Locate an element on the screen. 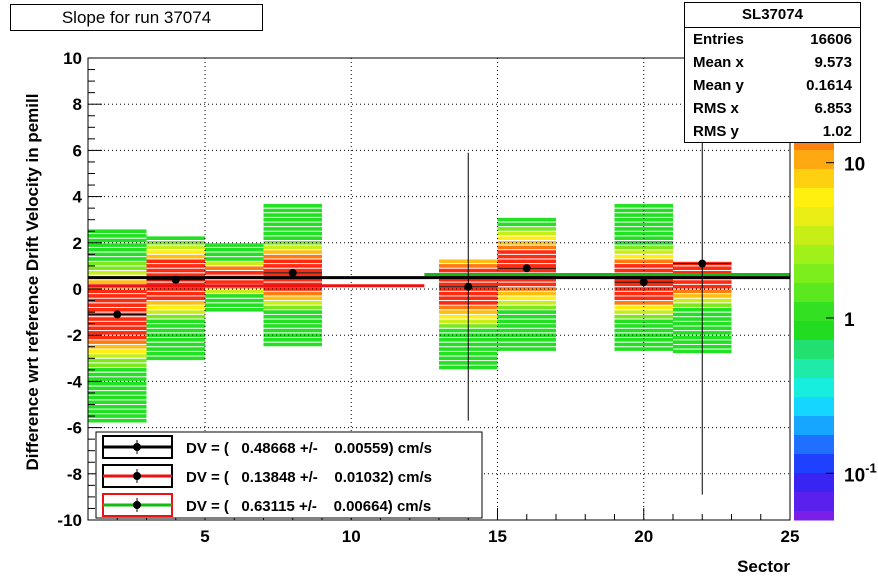 The width and height of the screenshot is (878, 578). stats-name: SL37074 is located at coordinates (772, 15).